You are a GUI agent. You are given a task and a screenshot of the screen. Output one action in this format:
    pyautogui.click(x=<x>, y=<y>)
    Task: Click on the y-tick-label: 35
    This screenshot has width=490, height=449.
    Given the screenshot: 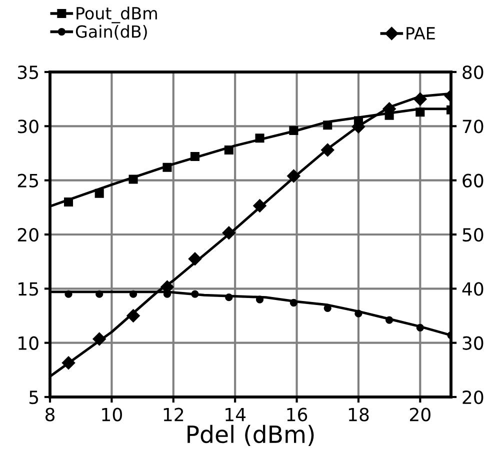 What is the action you would take?
    pyautogui.click(x=28, y=72)
    